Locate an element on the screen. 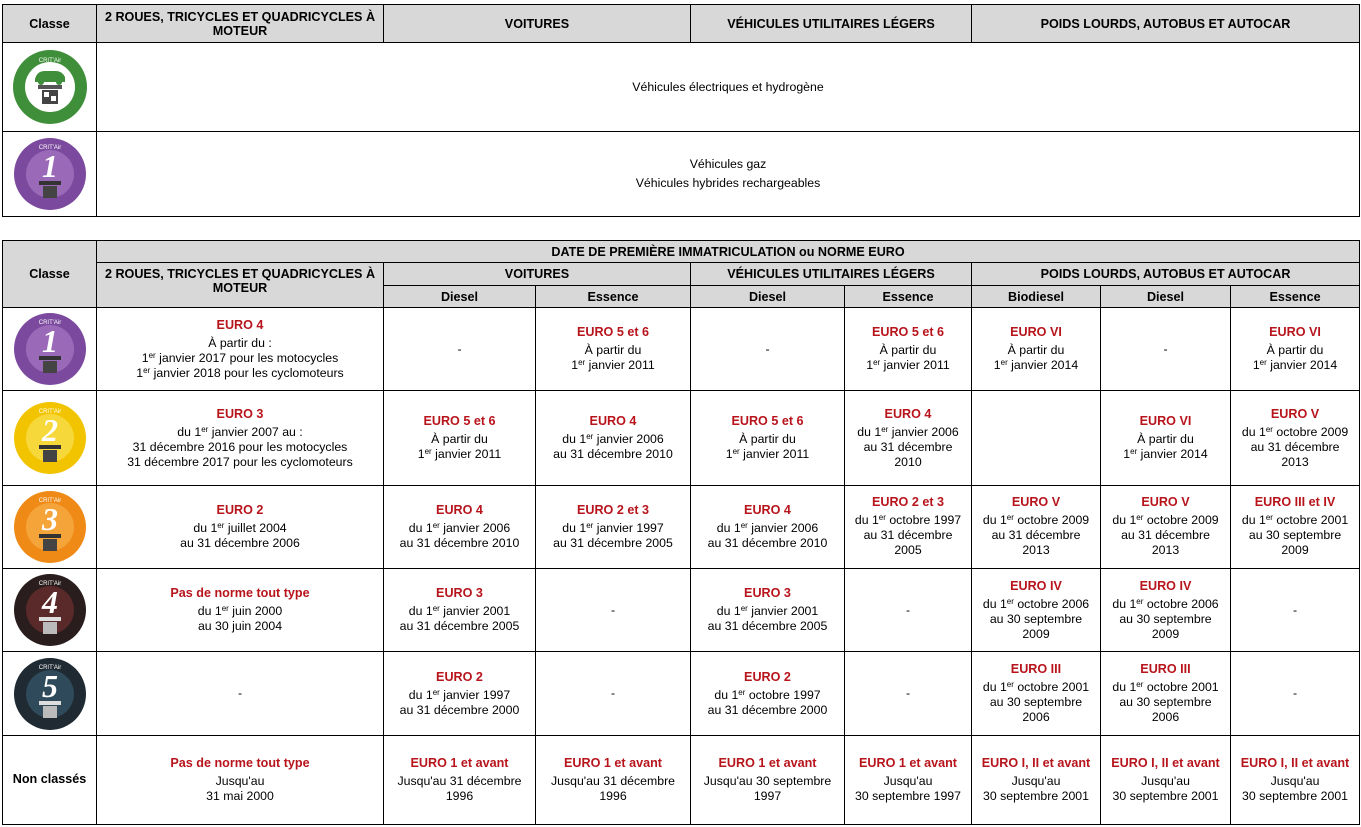  cell-pl-diesel: - is located at coordinates (1165, 349).